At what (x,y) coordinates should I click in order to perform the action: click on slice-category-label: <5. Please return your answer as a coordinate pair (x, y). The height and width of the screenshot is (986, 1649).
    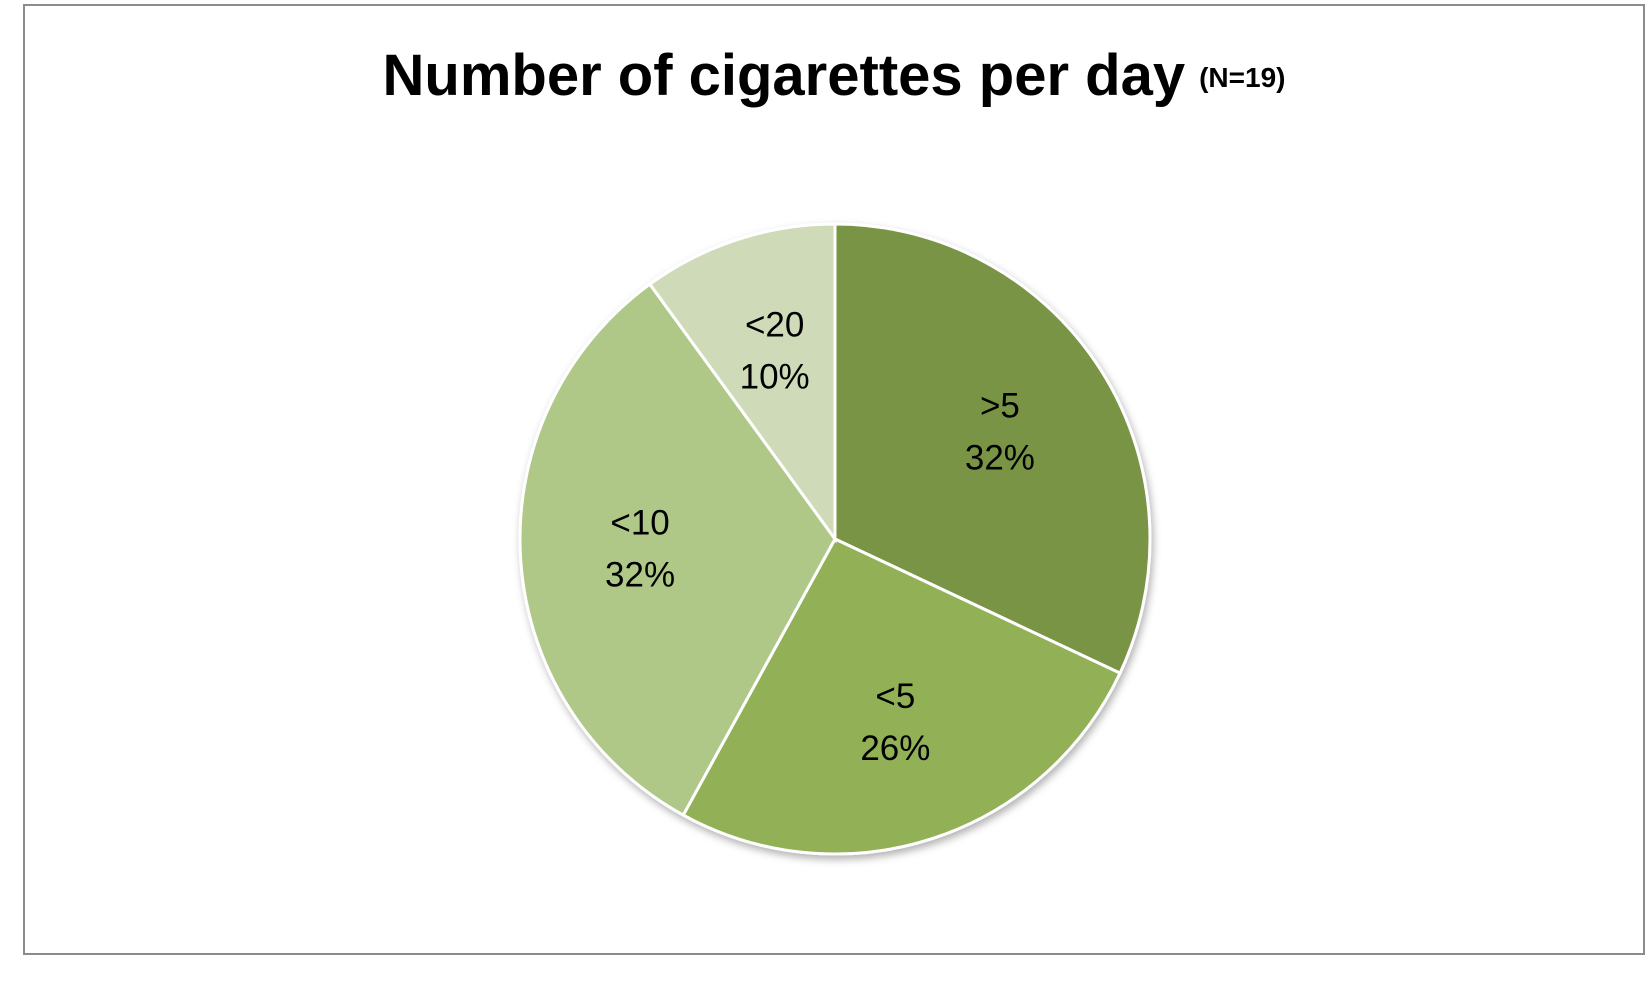
    Looking at the image, I should click on (895, 696).